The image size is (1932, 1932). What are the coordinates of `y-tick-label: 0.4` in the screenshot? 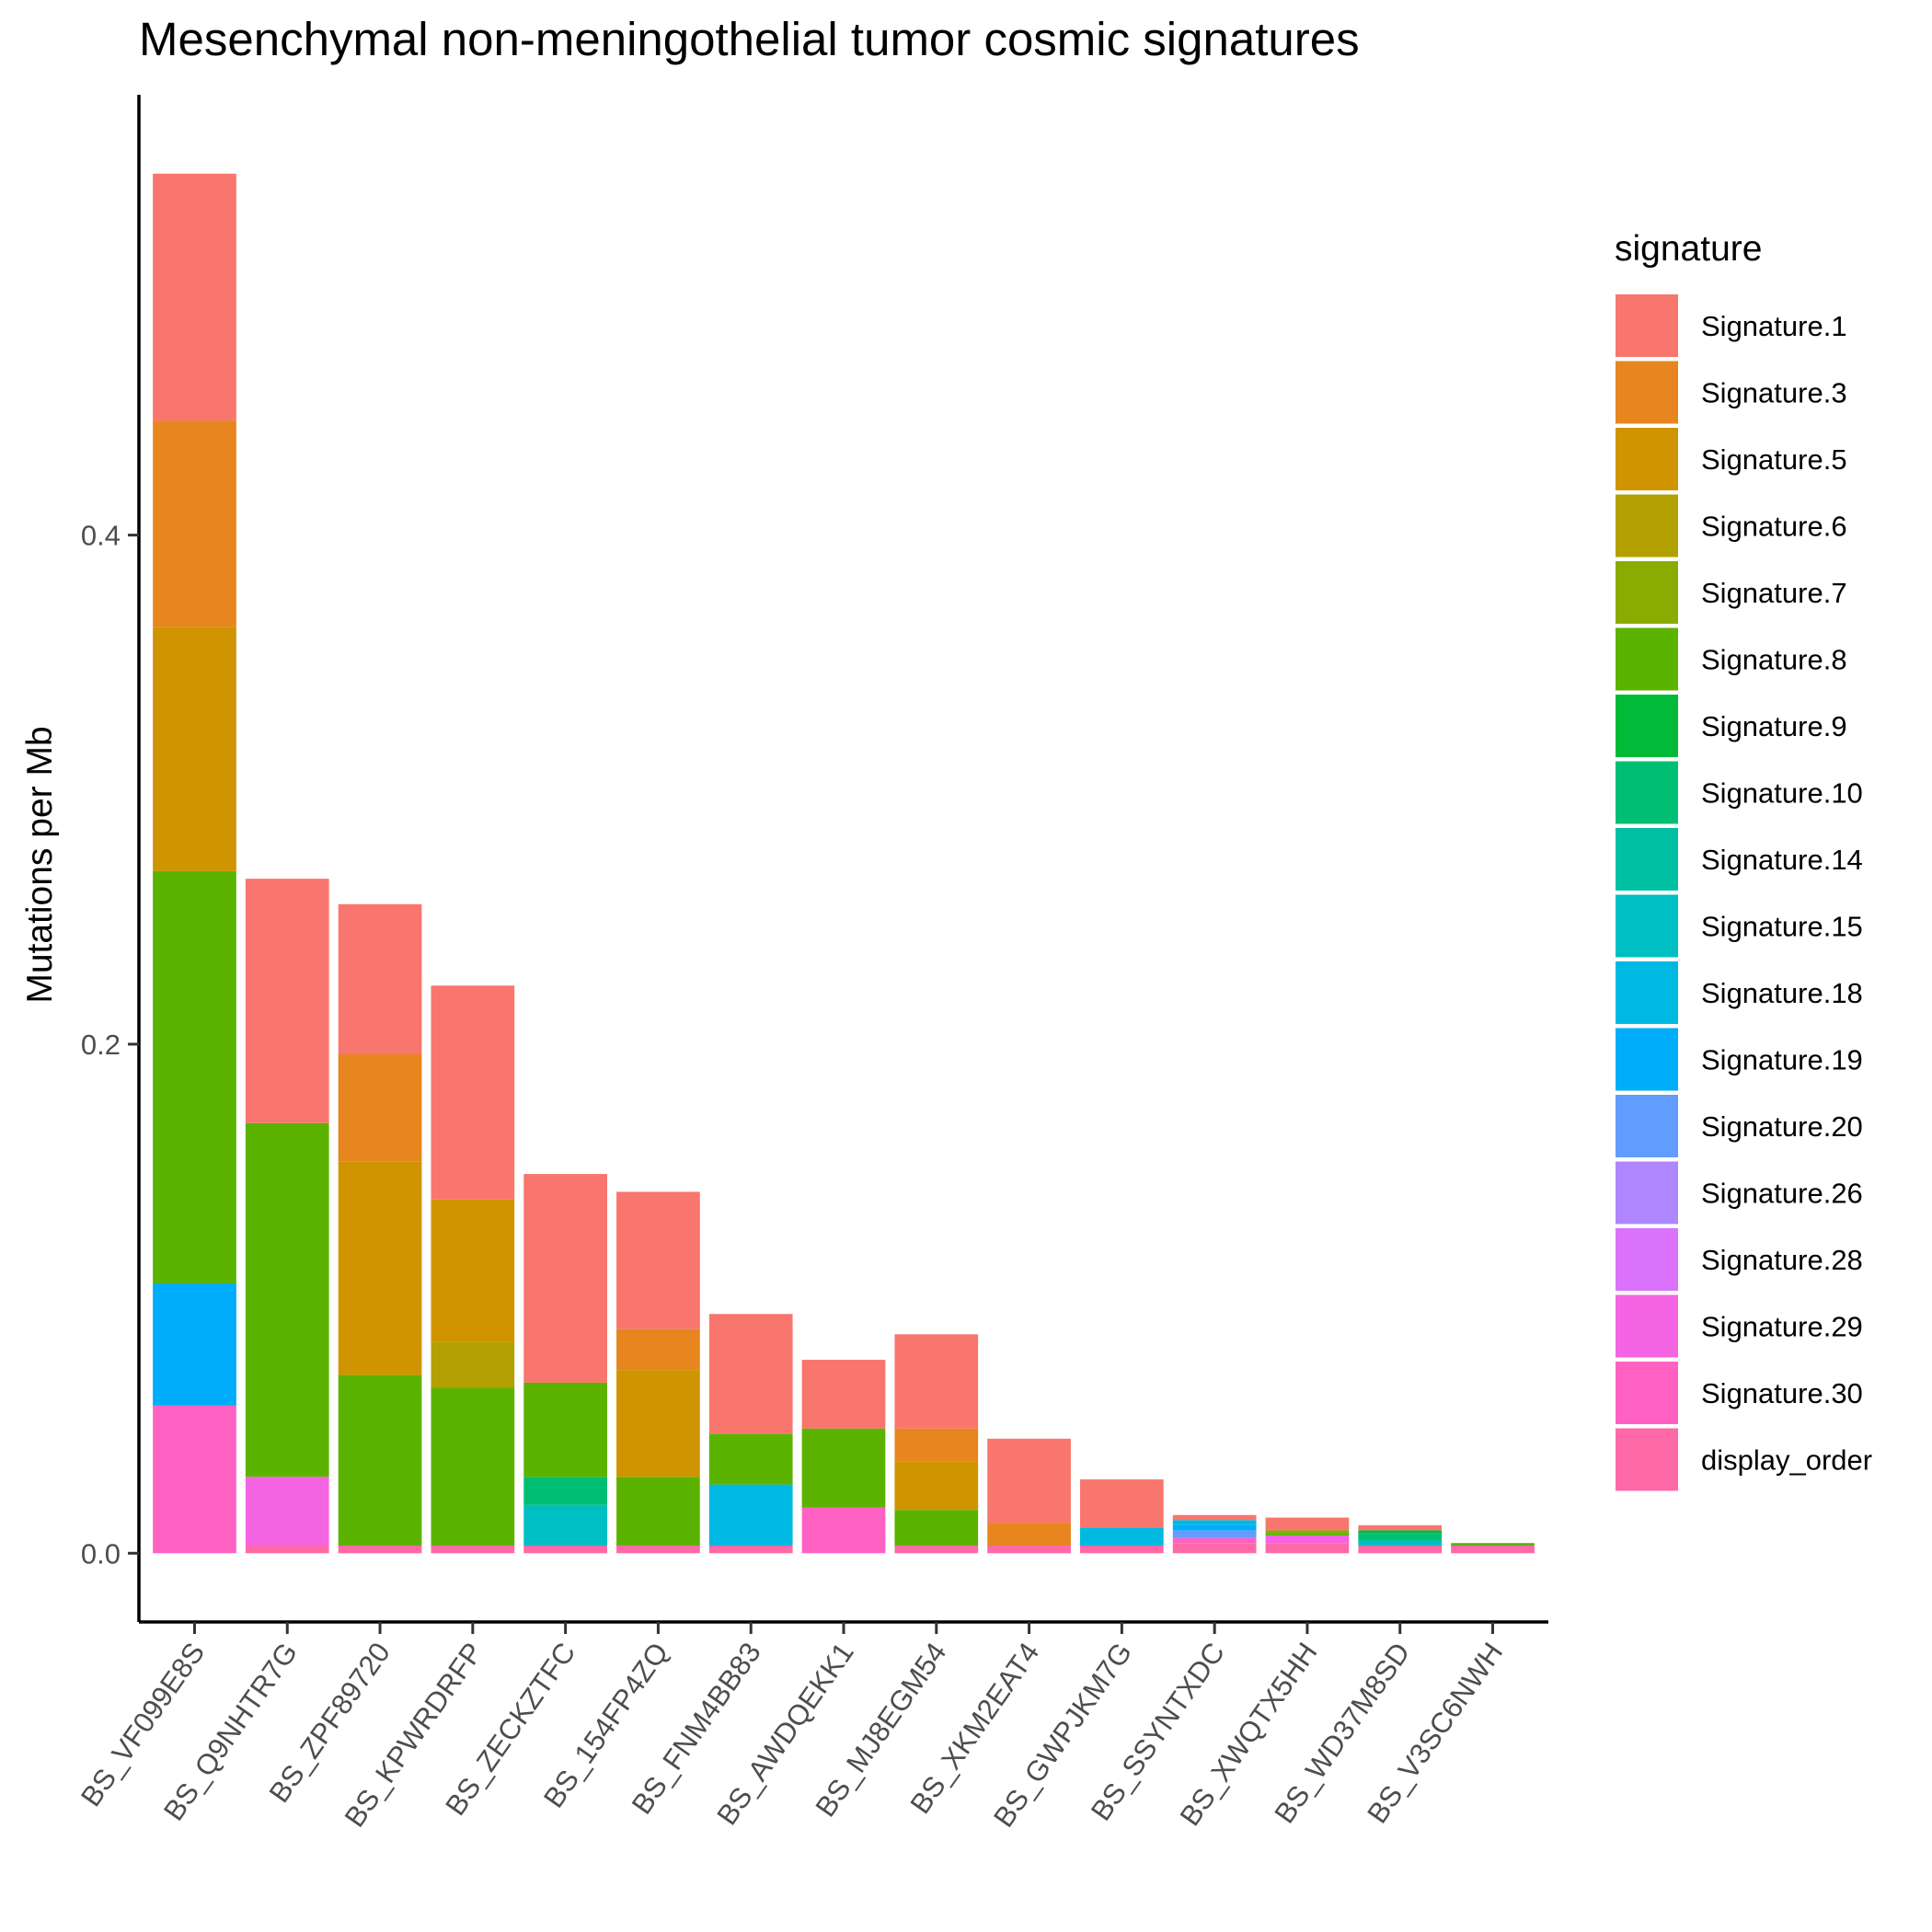 It's located at (101, 536).